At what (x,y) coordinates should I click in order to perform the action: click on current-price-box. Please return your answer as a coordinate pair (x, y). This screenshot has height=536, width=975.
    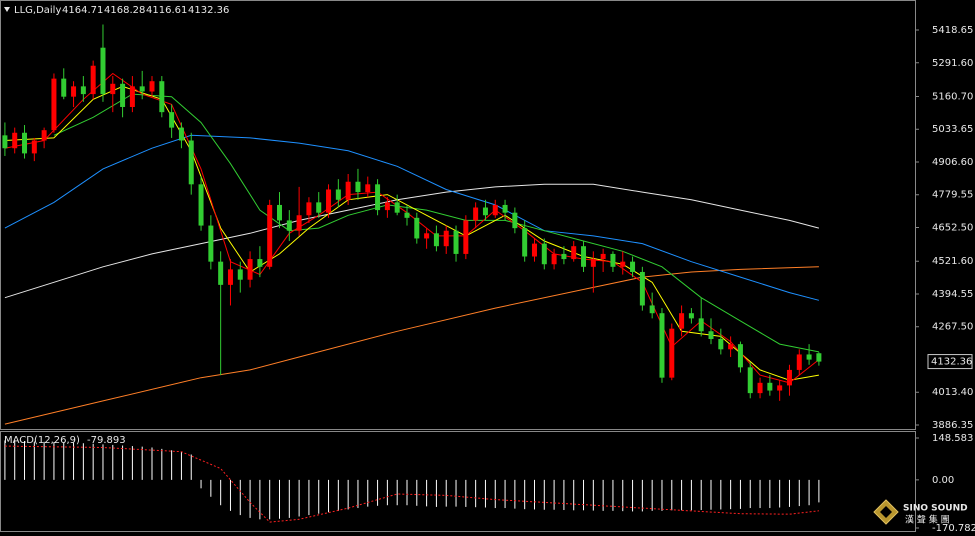
    Looking at the image, I should click on (950, 362).